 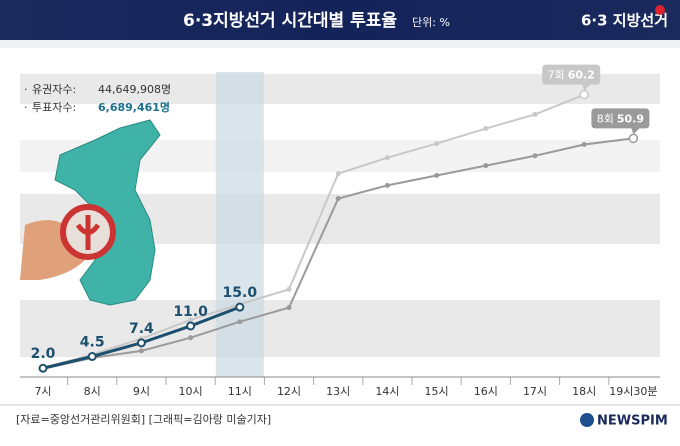 I want to click on series-end-label: 8회 50.9, so click(x=620, y=118).